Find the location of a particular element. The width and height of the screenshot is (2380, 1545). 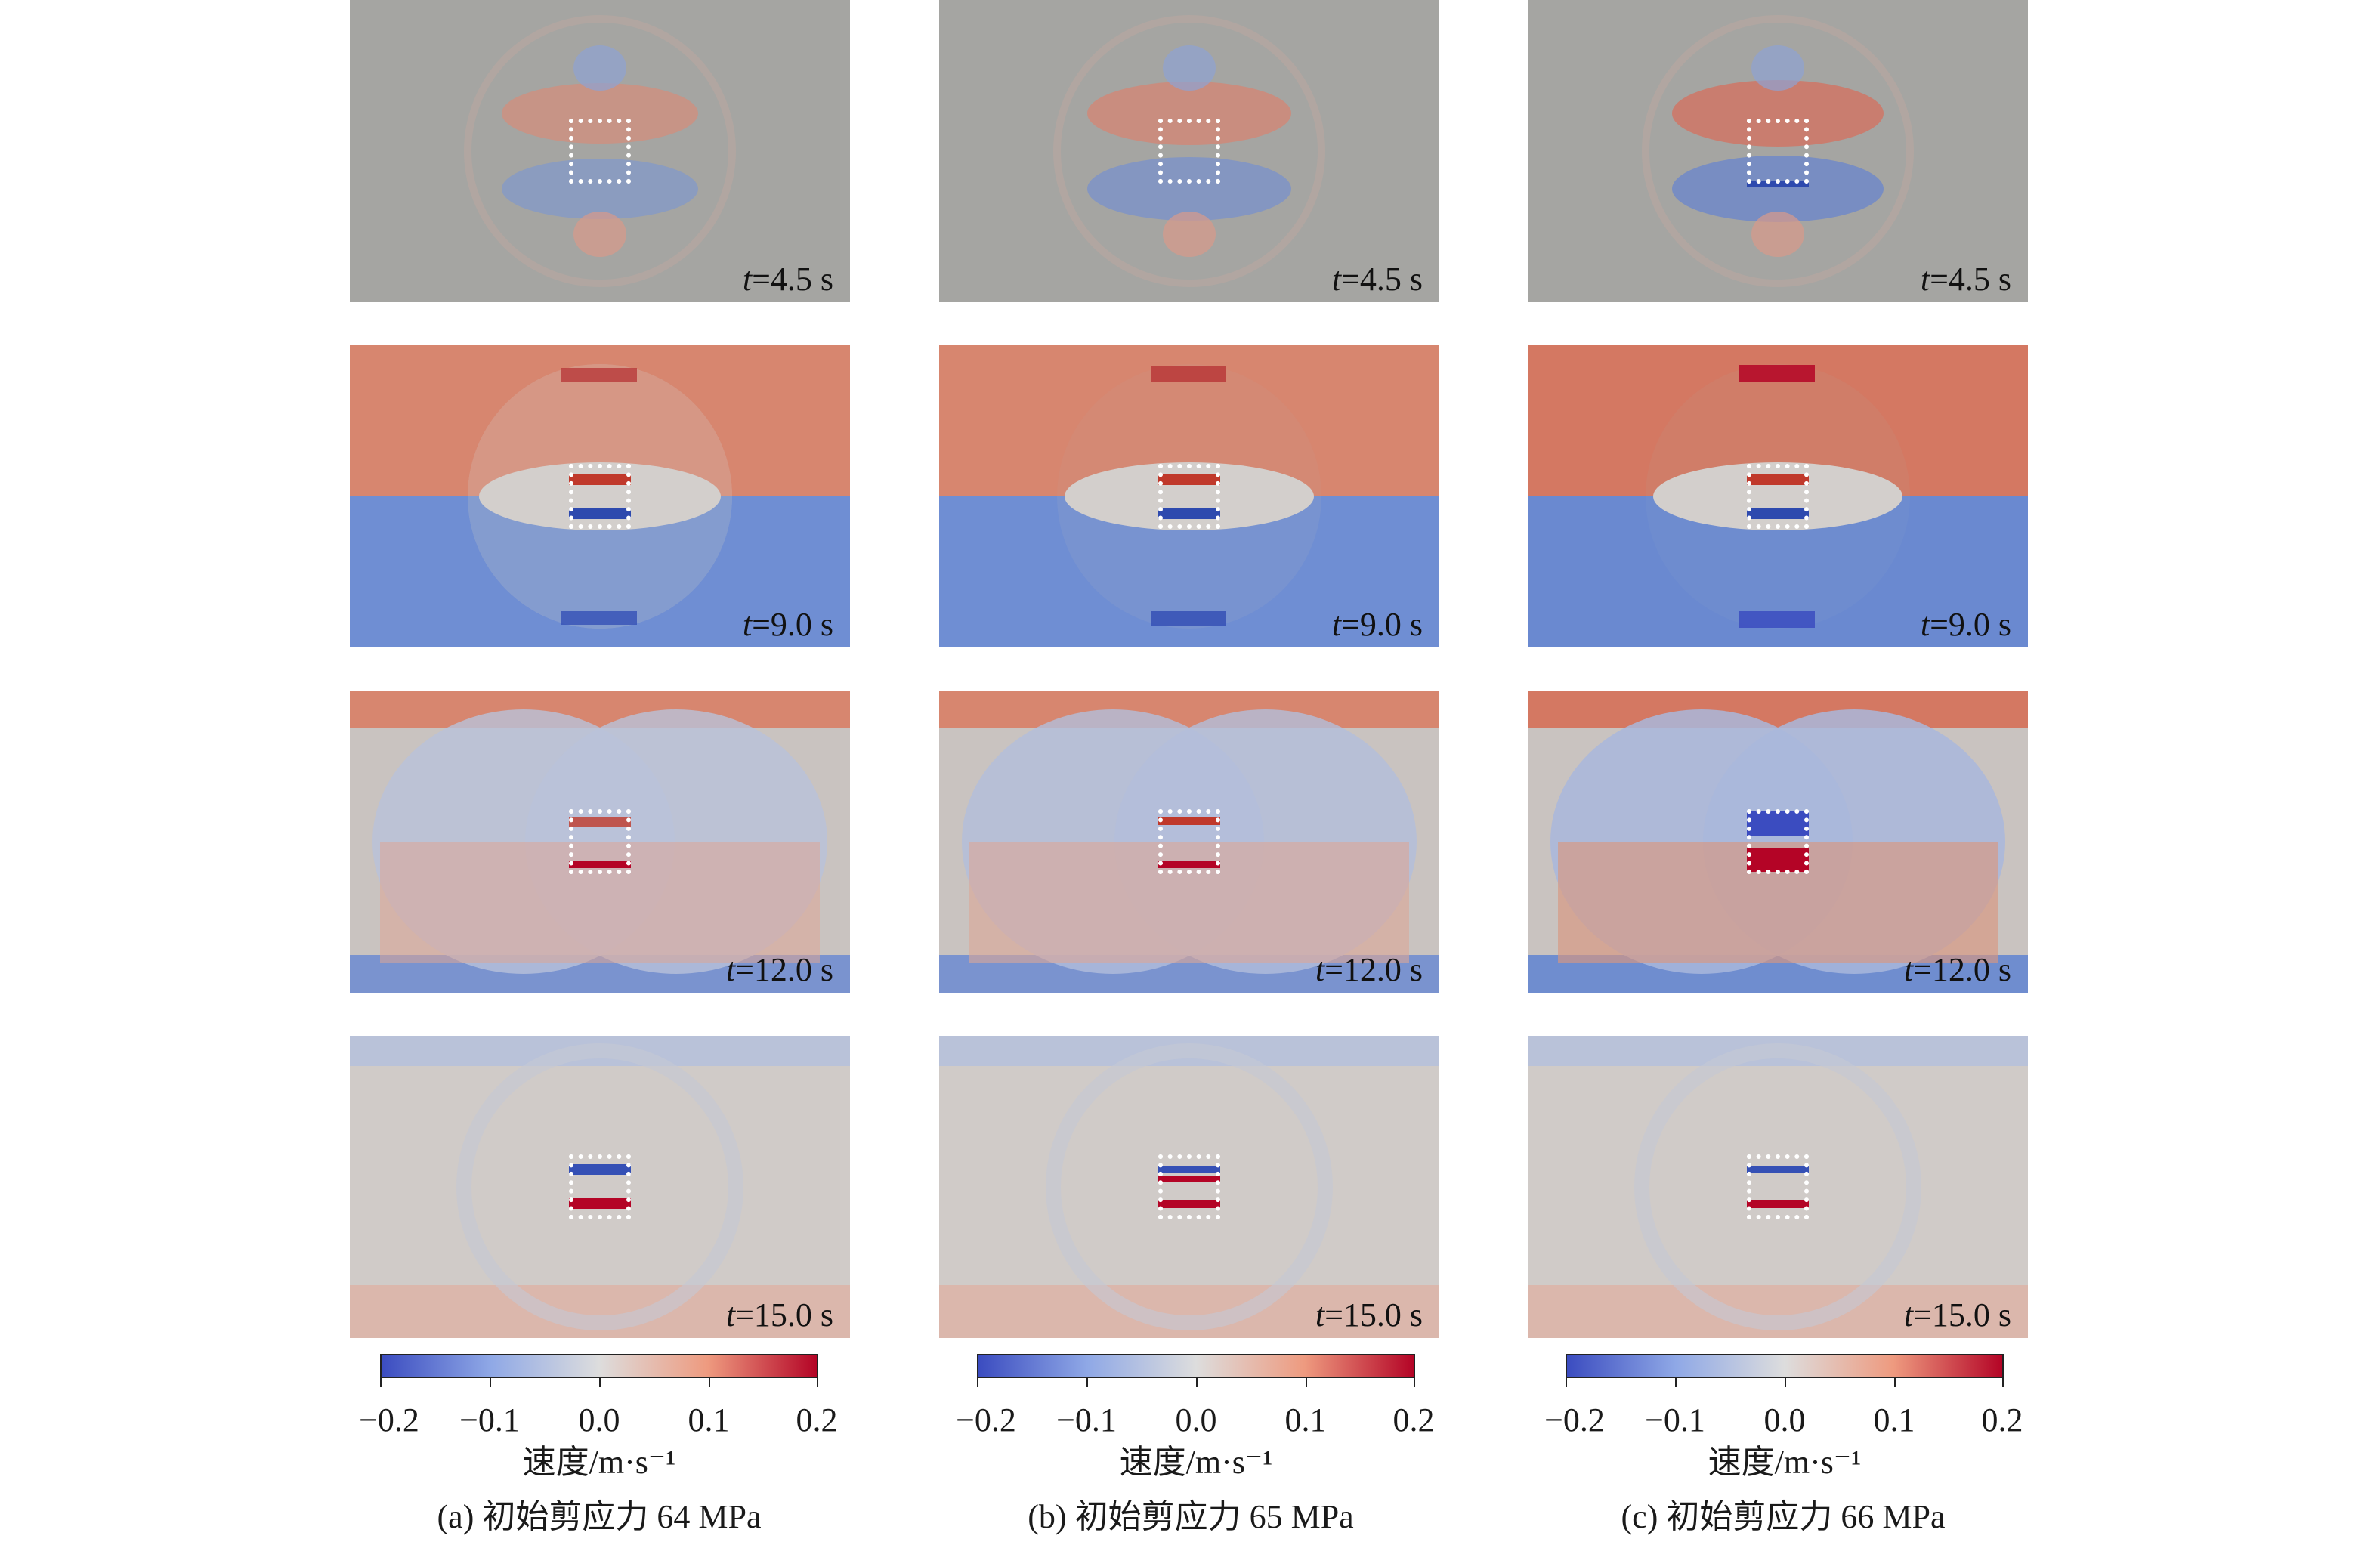

panel-a-4: t=15.0 s is located at coordinates (600, 1187).